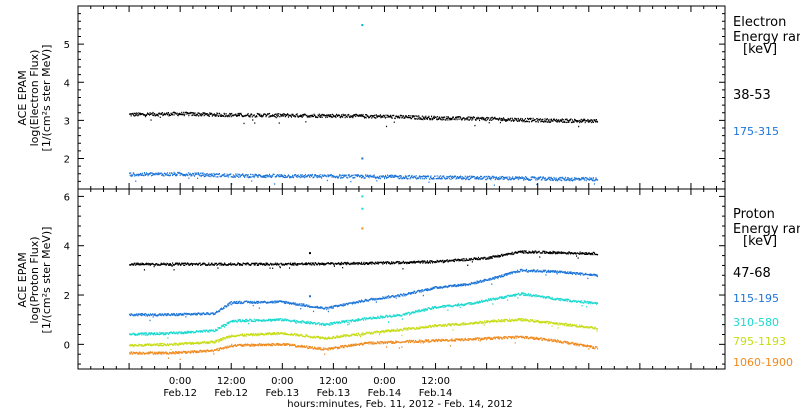  What do you see at coordinates (759, 341) in the screenshot?
I see `legend-proton-795-1193: 795-1193` at bounding box center [759, 341].